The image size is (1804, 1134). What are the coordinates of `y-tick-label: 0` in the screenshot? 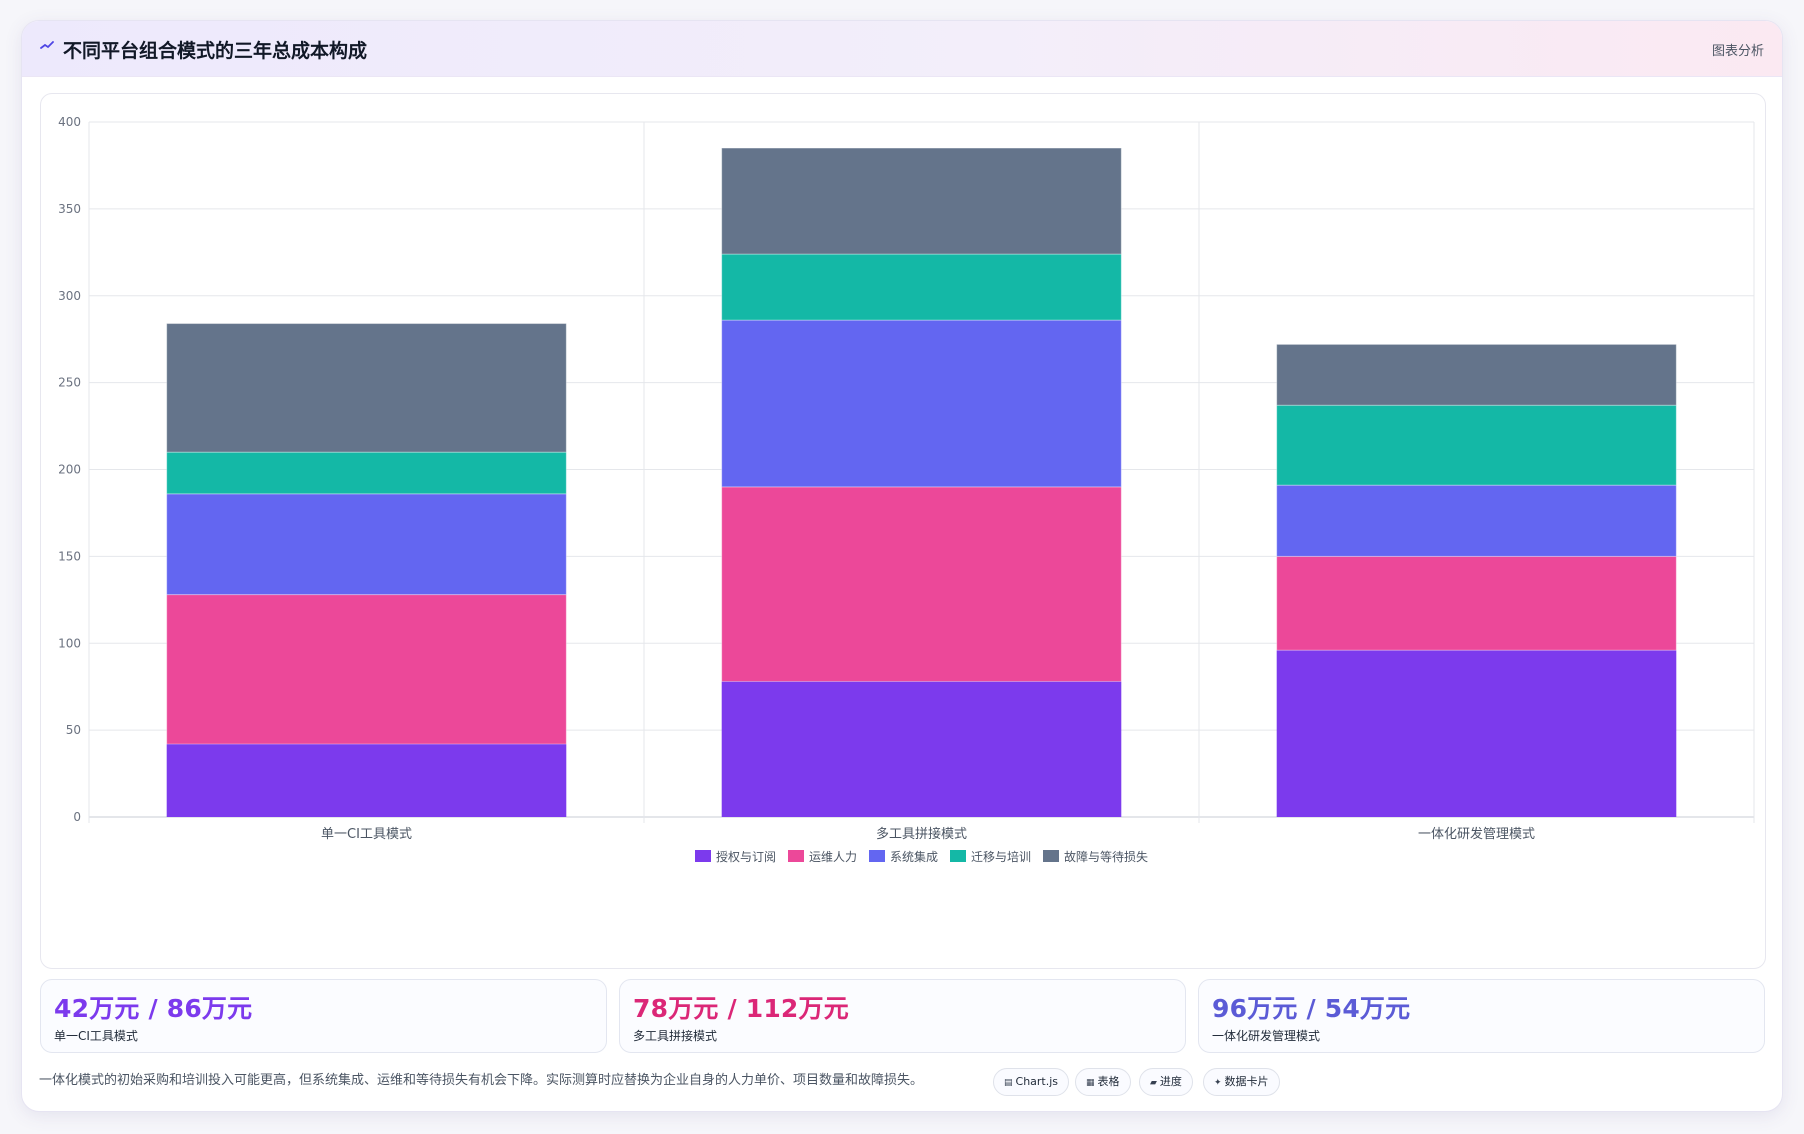 It's located at (77, 817).